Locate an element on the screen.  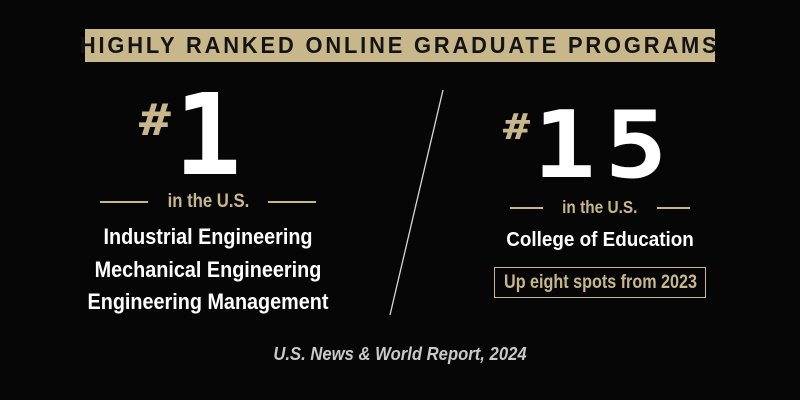
rank-15-scope-label: in the U.S. is located at coordinates (600, 207).